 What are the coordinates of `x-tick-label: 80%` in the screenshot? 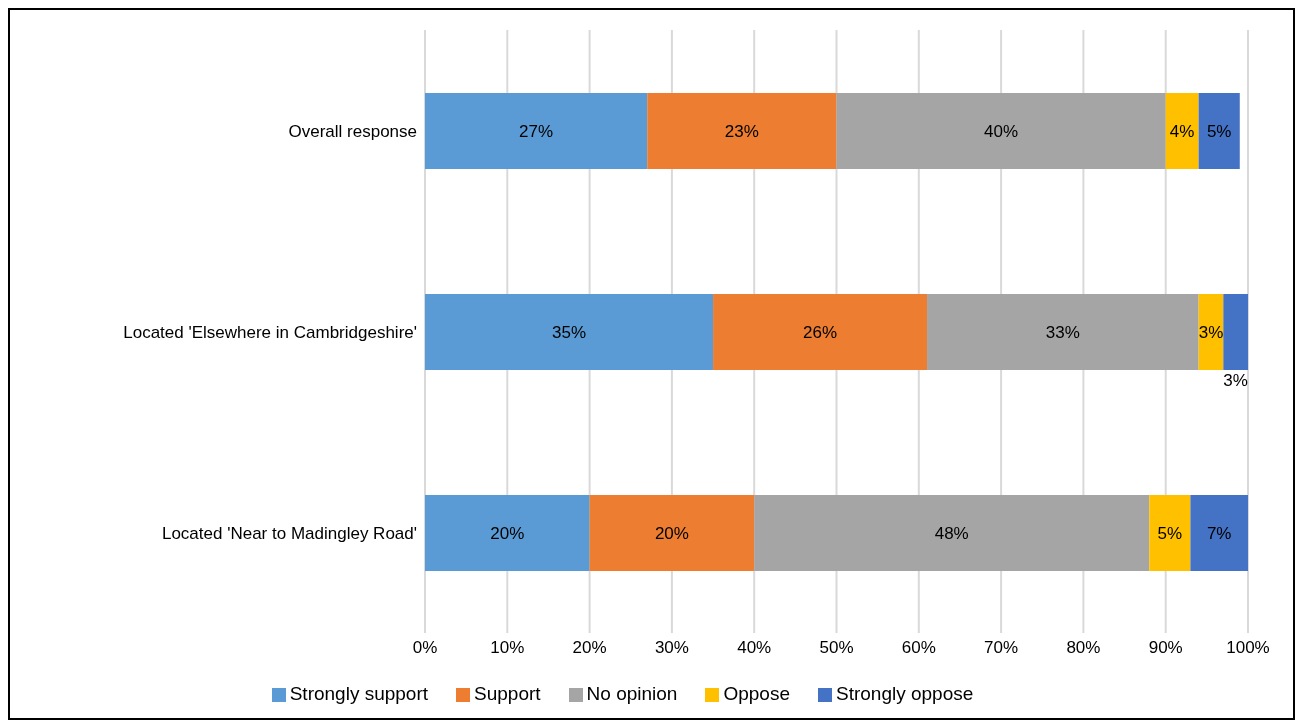 It's located at (1083, 648).